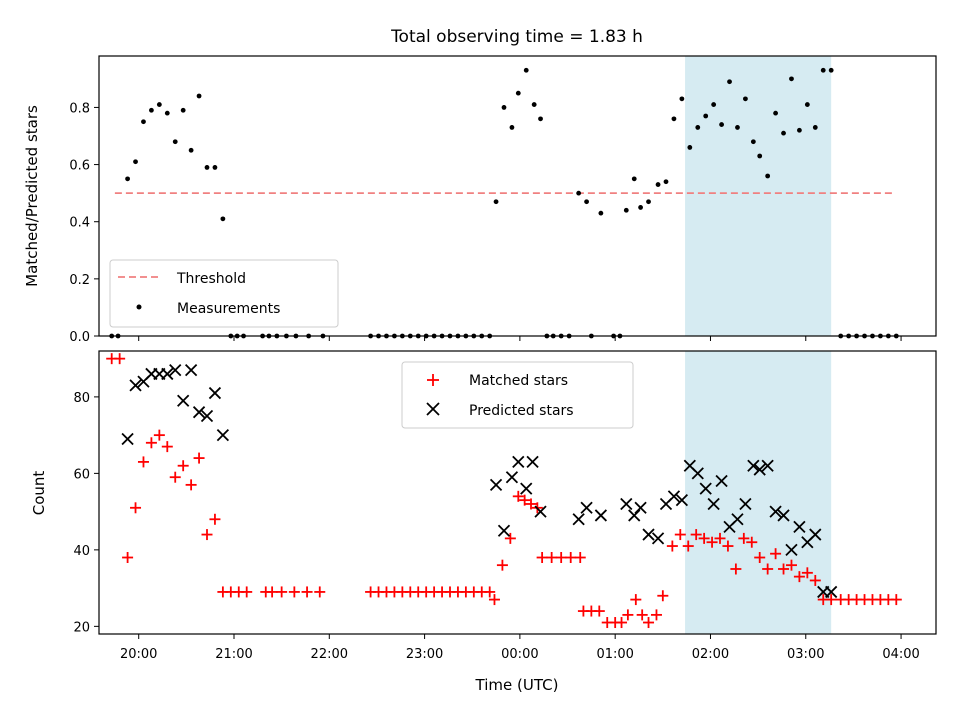 This screenshot has width=960, height=720. What do you see at coordinates (211, 279) in the screenshot?
I see `legend-threshold-label: Threshold` at bounding box center [211, 279].